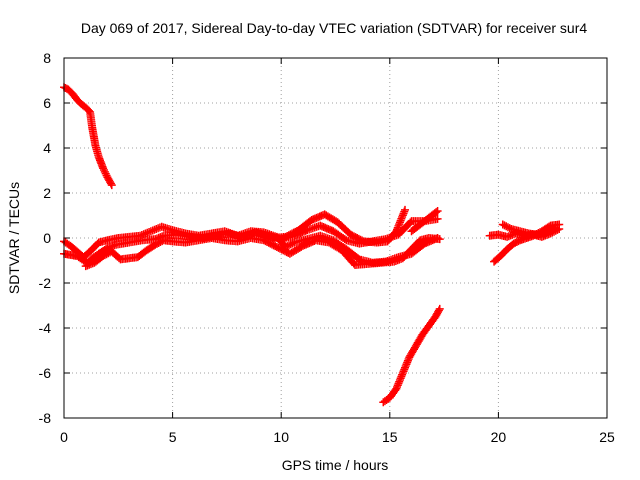 This screenshot has height=480, width=640. Describe the element at coordinates (499, 437) in the screenshot. I see `x-tick-label: 20` at that location.